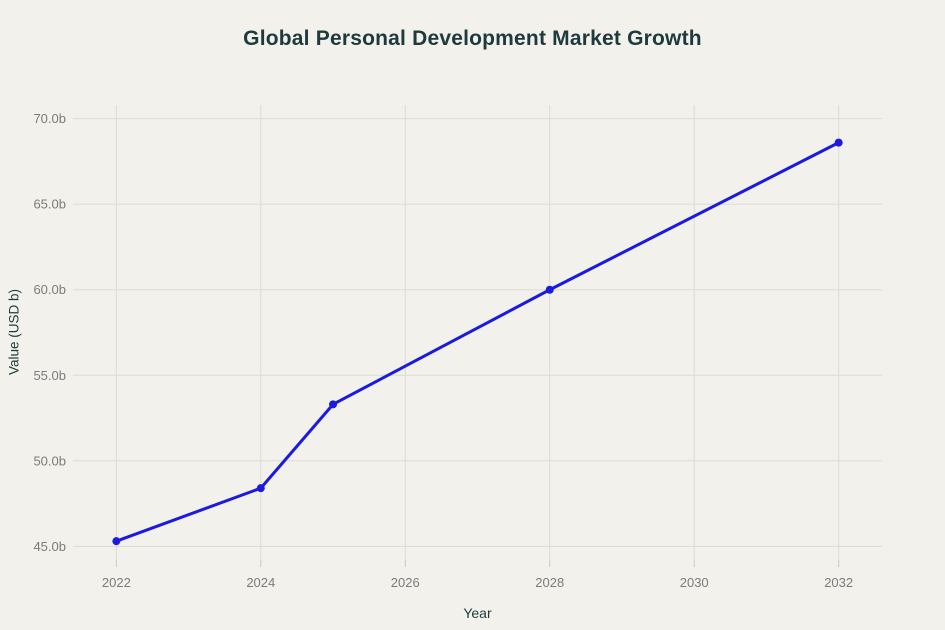 The width and height of the screenshot is (945, 630). What do you see at coordinates (49, 204) in the screenshot?
I see `y-axis-tick-label: 65.0b` at bounding box center [49, 204].